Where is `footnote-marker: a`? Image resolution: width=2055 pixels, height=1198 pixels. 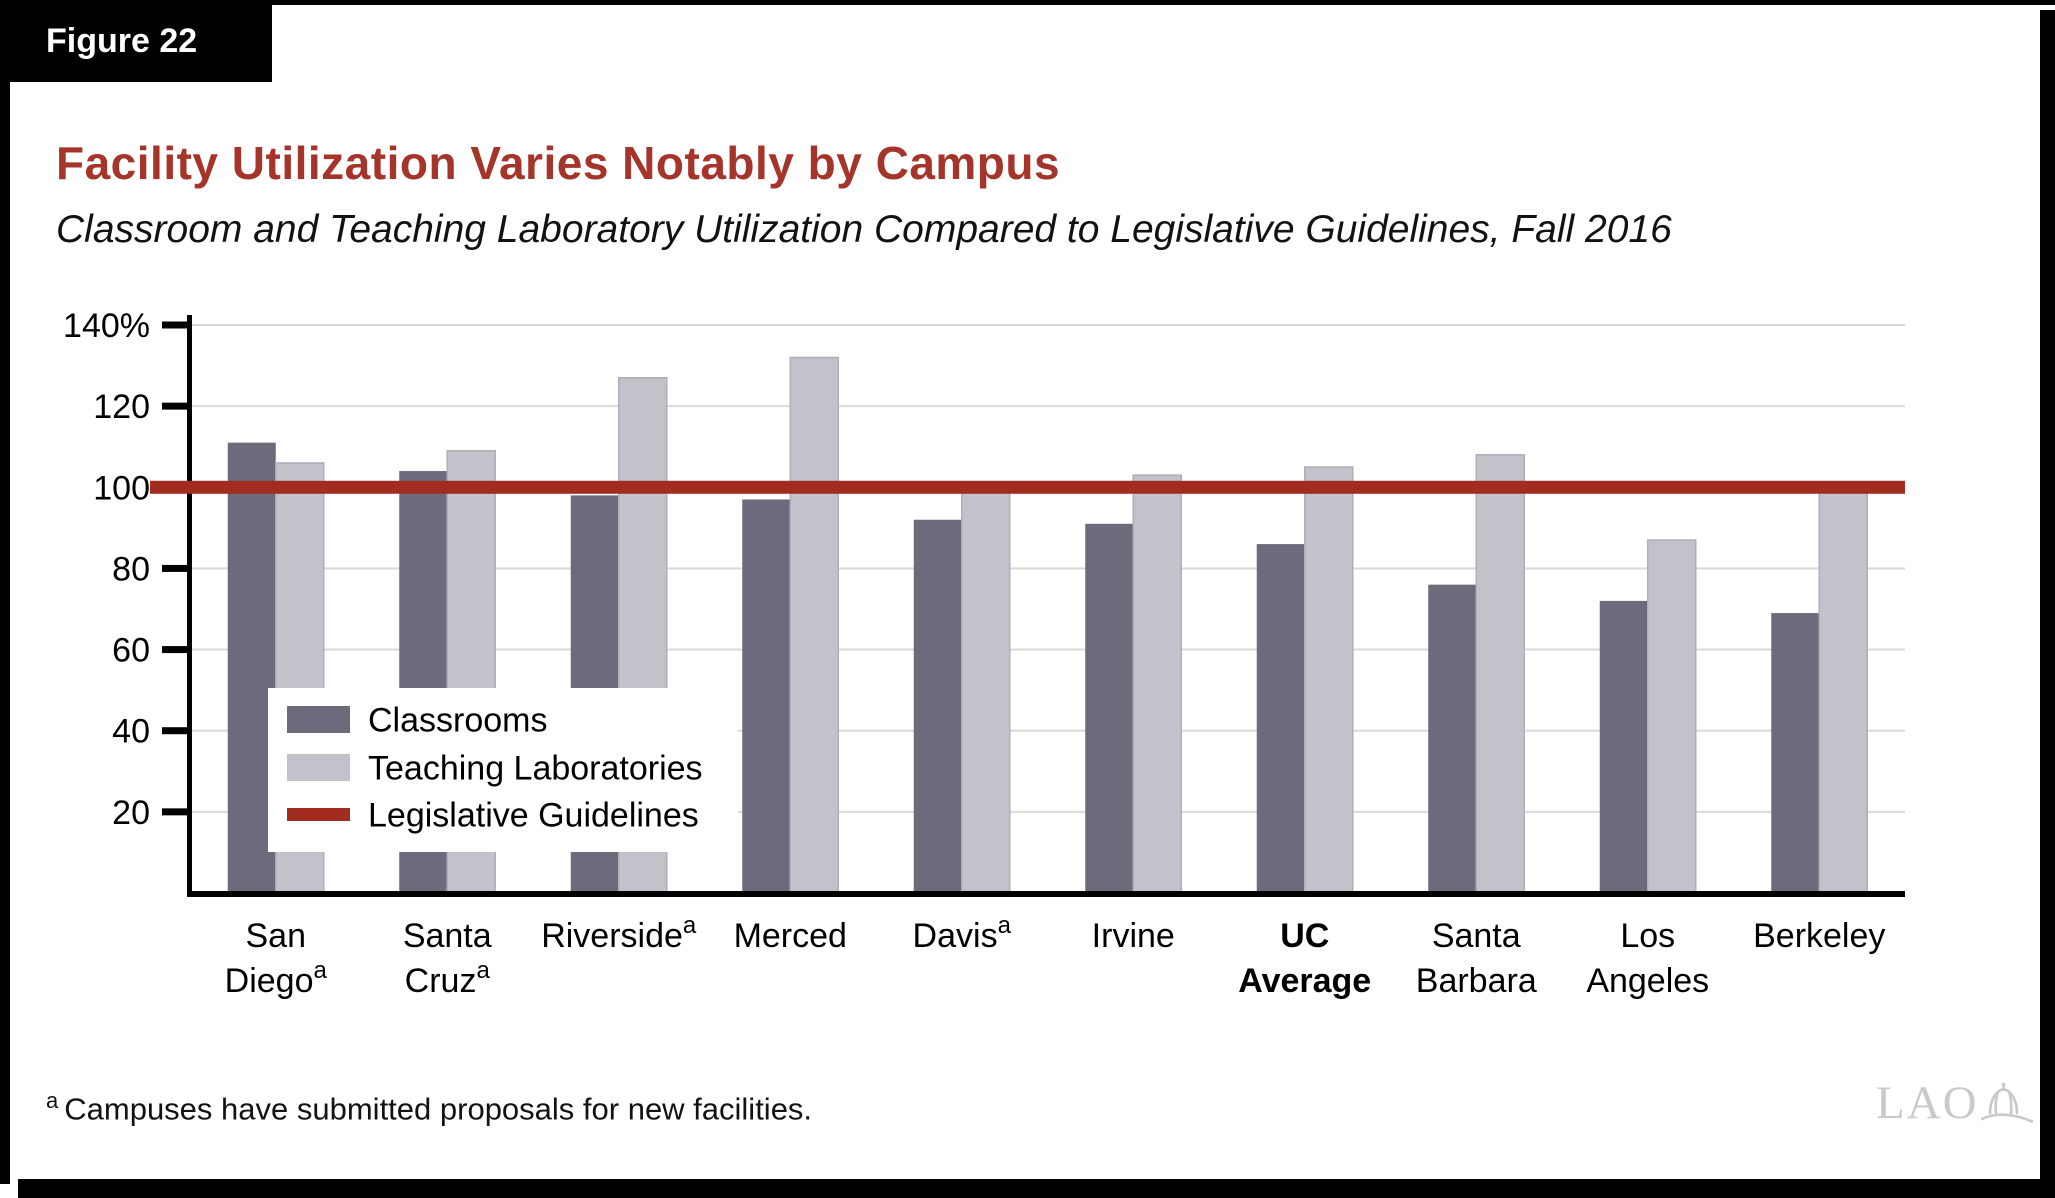
footnote-marker: a is located at coordinates (52, 1100).